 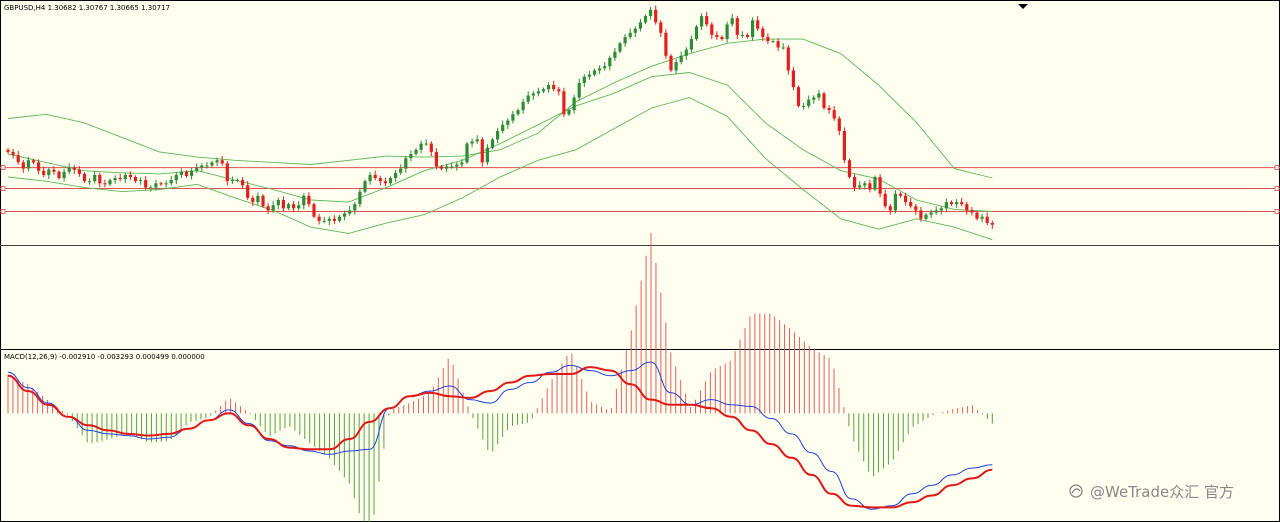 I want to click on watermark-logo-icon, so click(x=1076, y=491).